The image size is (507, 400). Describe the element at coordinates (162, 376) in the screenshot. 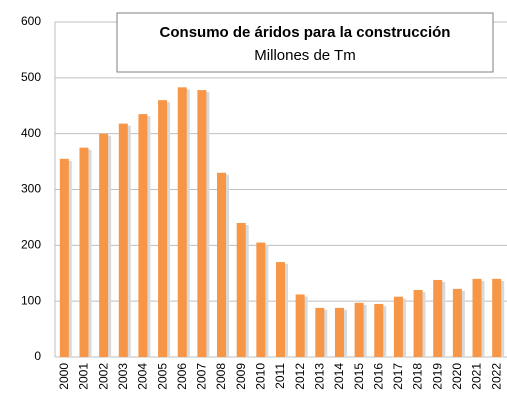

I see `x-tick-label: 2005` at that location.